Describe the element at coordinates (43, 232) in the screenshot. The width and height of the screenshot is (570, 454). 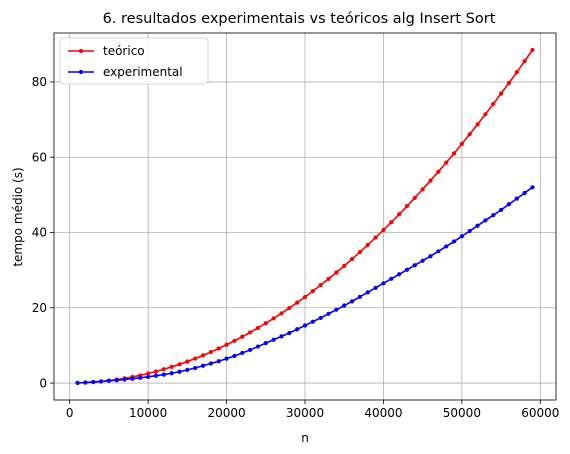
I see `y-axis-ticks: 0 20 40 60 80` at that location.